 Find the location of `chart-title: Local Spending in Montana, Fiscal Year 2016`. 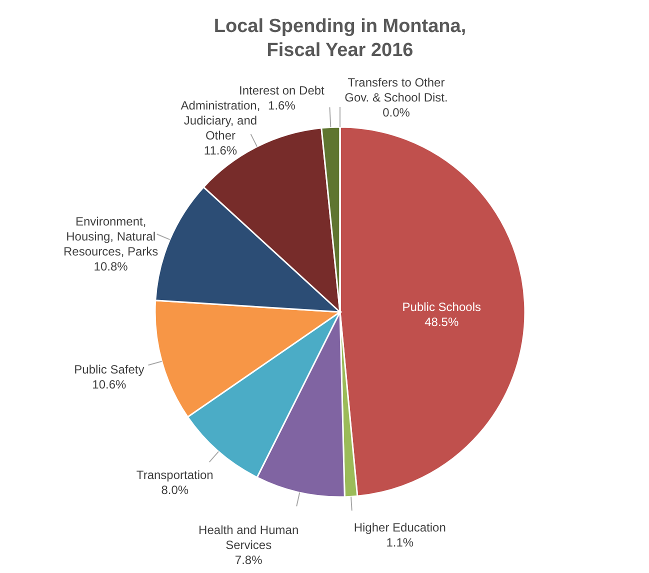

chart-title: Local Spending in Montana, Fiscal Year 2016 is located at coordinates (340, 38).